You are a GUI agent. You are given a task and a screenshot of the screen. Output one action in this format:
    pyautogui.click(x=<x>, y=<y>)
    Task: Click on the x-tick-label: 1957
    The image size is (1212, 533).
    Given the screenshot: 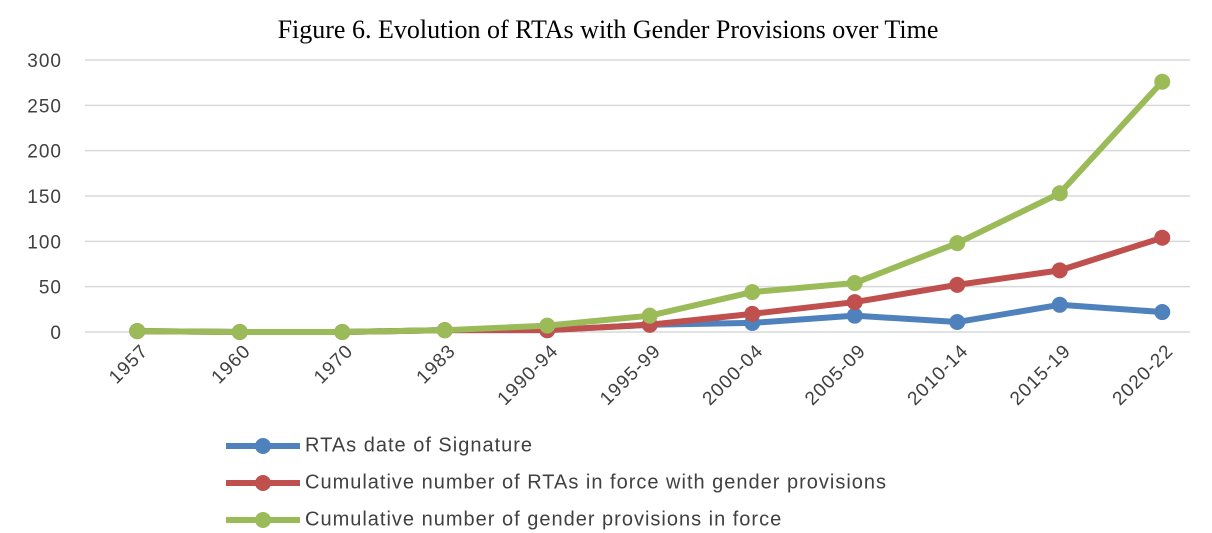 What is the action you would take?
    pyautogui.click(x=129, y=365)
    